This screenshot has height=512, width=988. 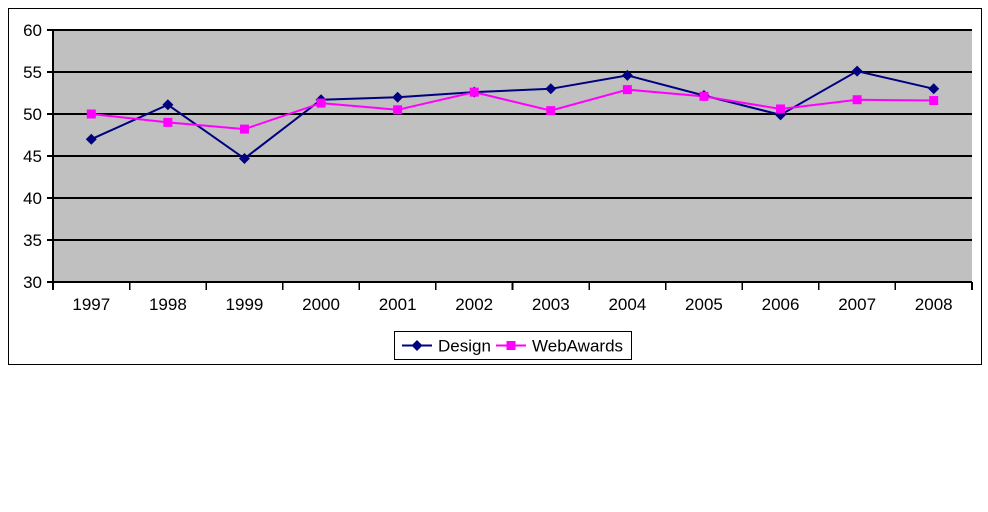 What do you see at coordinates (91, 304) in the screenshot?
I see `x-axis-tick-label: 1997` at bounding box center [91, 304].